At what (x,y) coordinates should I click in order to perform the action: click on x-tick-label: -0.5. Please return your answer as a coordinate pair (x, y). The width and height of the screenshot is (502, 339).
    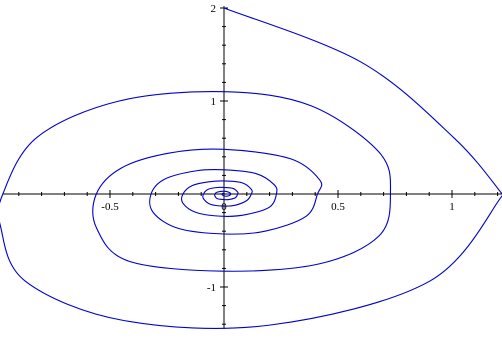
    Looking at the image, I should click on (110, 207).